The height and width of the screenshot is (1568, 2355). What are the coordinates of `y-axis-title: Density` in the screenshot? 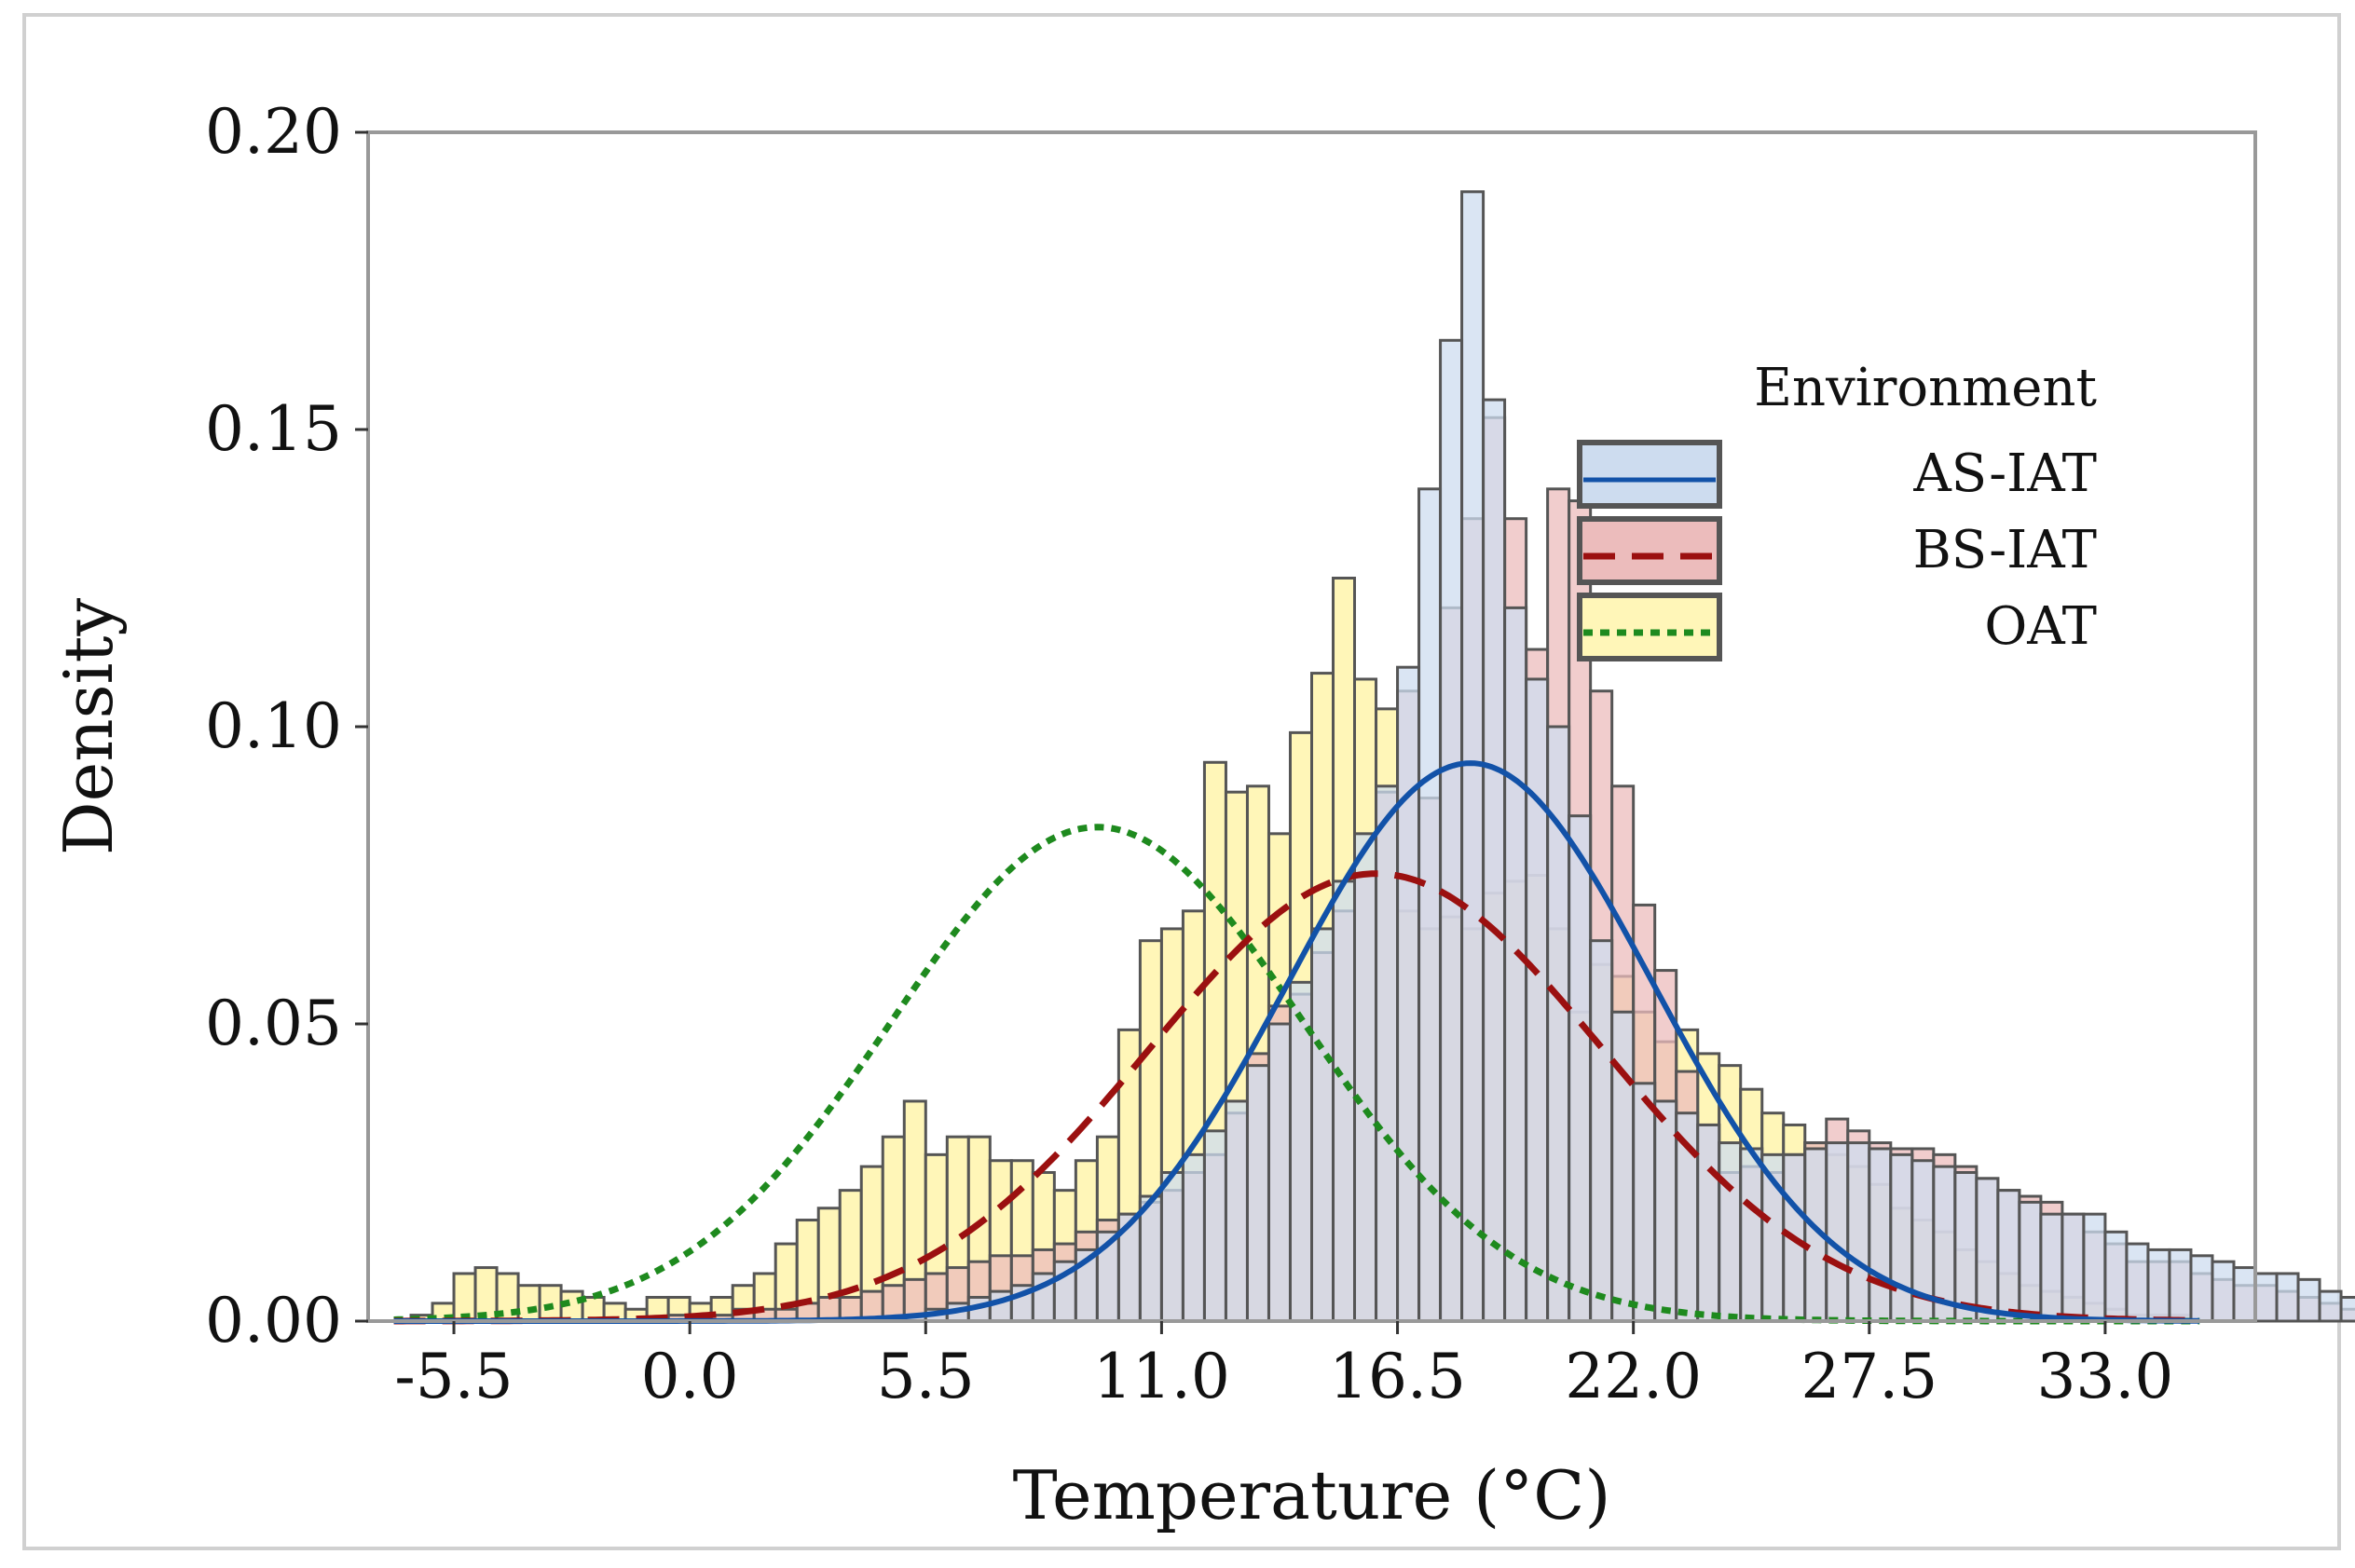 It's located at (88, 727).